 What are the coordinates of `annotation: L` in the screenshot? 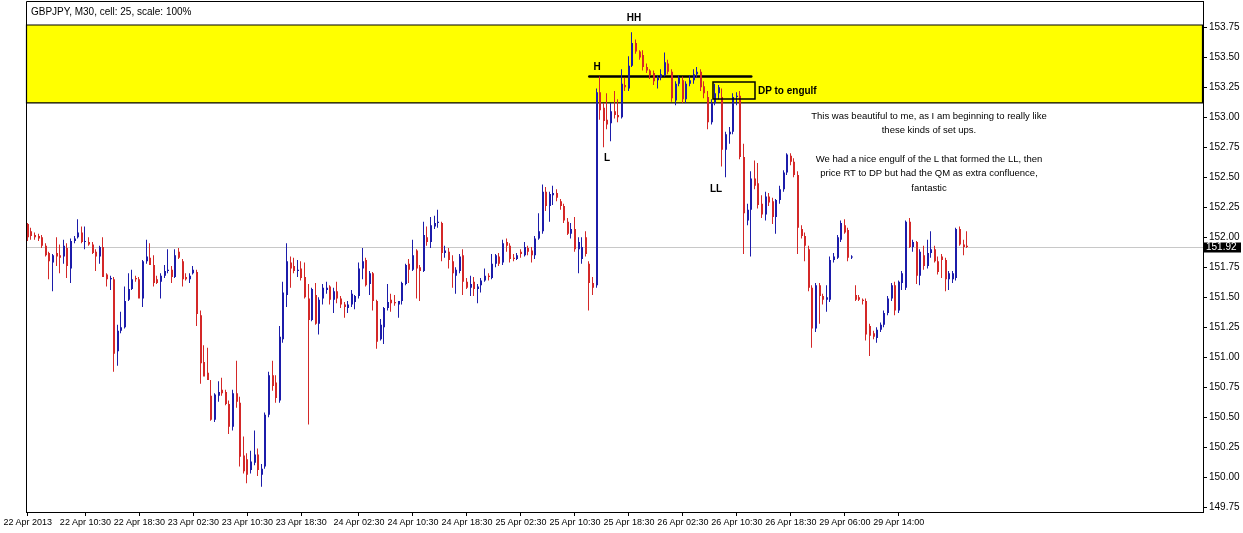 It's located at (607, 157).